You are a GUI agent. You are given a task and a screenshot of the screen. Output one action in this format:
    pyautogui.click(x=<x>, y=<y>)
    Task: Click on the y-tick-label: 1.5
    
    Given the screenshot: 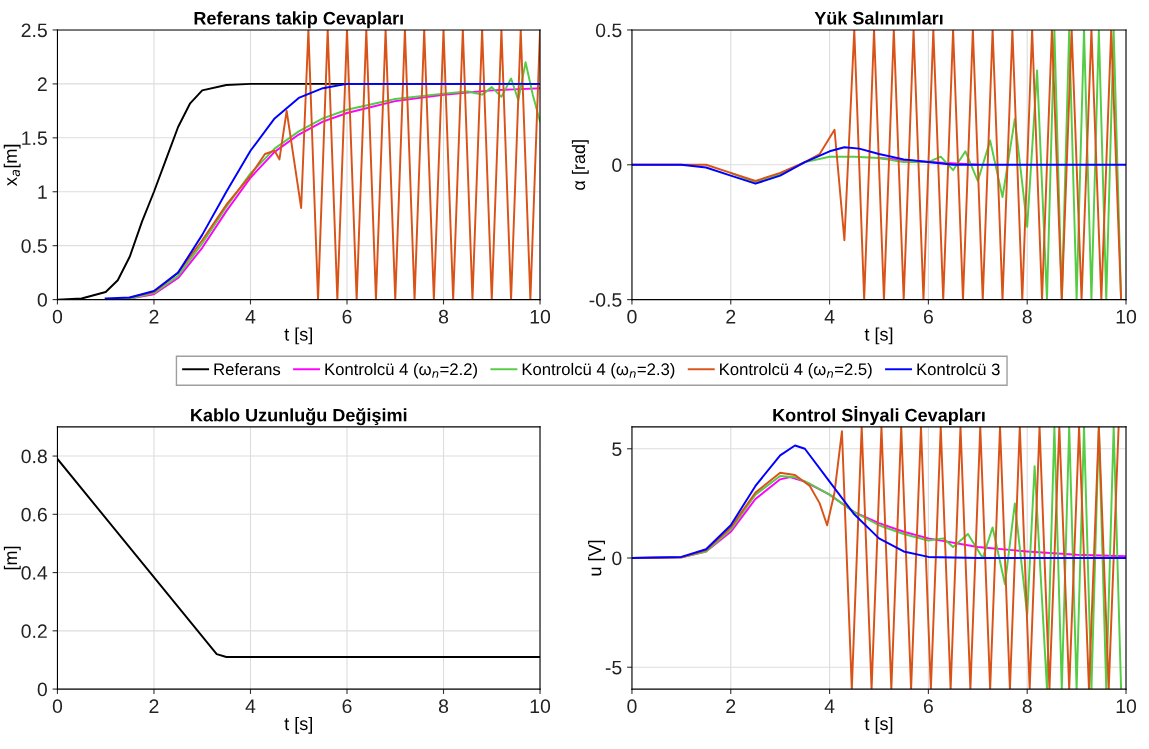 What is the action you would take?
    pyautogui.click(x=34, y=138)
    